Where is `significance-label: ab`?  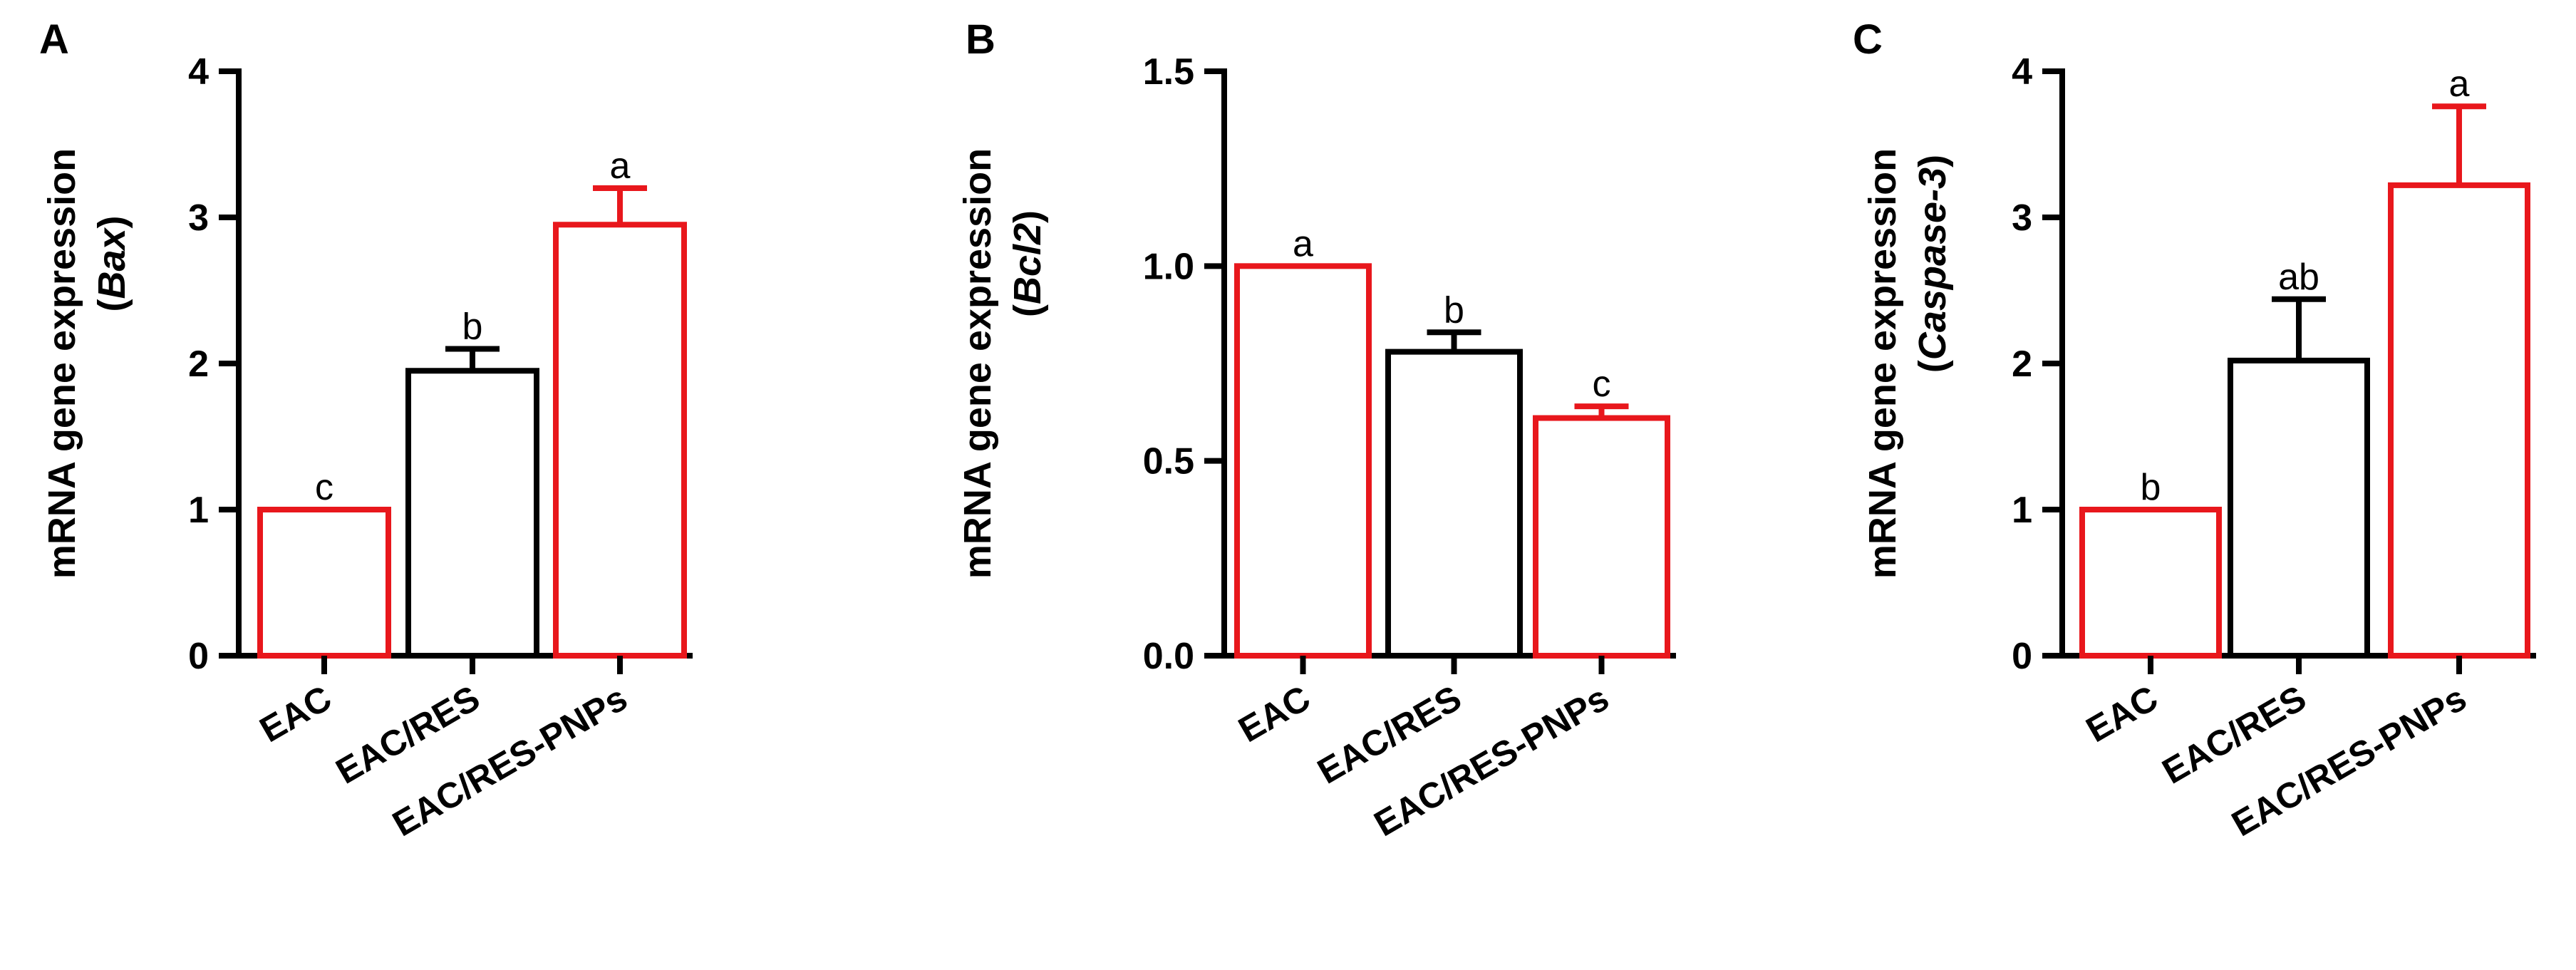
significance-label: ab is located at coordinates (2298, 277).